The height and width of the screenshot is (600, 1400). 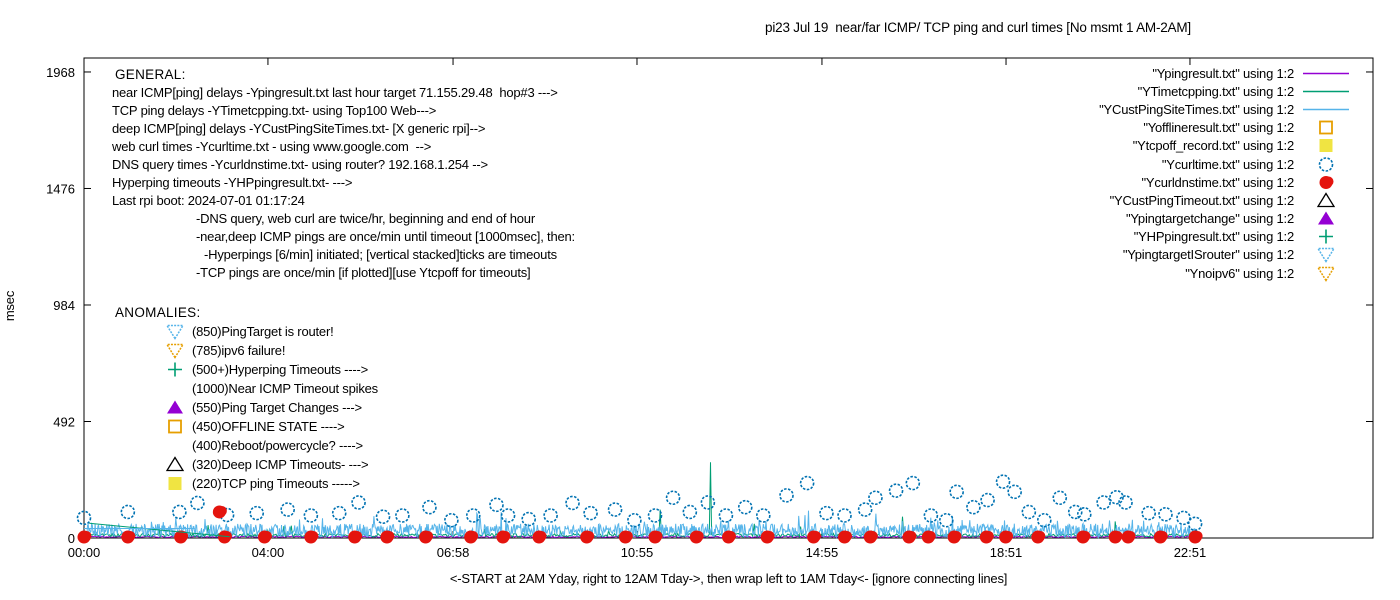 What do you see at coordinates (1225, 146) in the screenshot?
I see `legend-entry-Ytcpoff_record.txt: "Ytcpoff_record.txt" using 1:2` at bounding box center [1225, 146].